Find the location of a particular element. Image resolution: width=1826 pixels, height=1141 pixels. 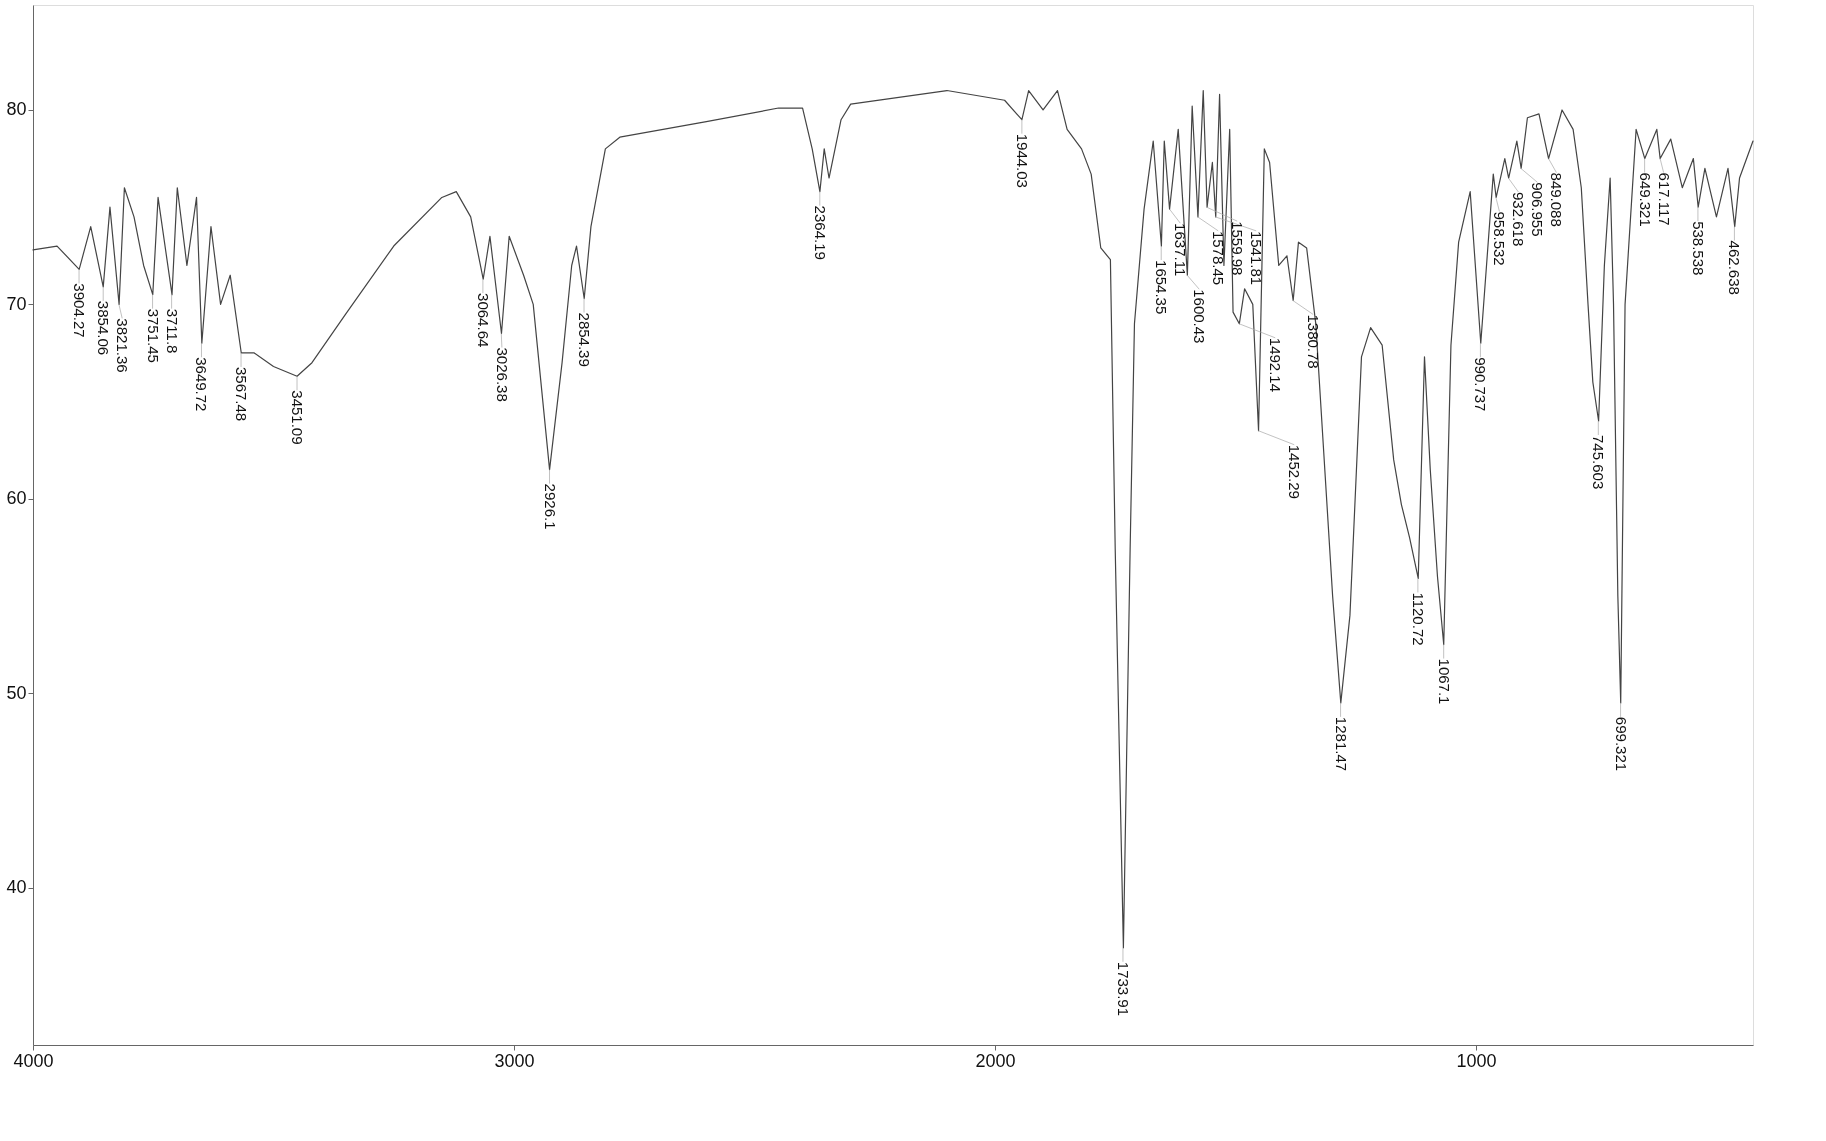

annotation: 1944.03 is located at coordinates (1022, 160).